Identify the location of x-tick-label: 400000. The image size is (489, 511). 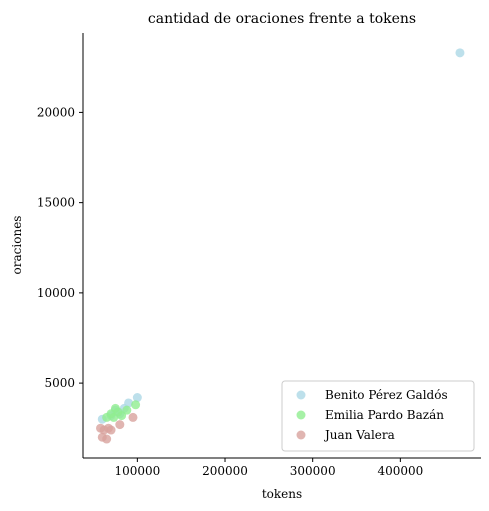
(400, 471).